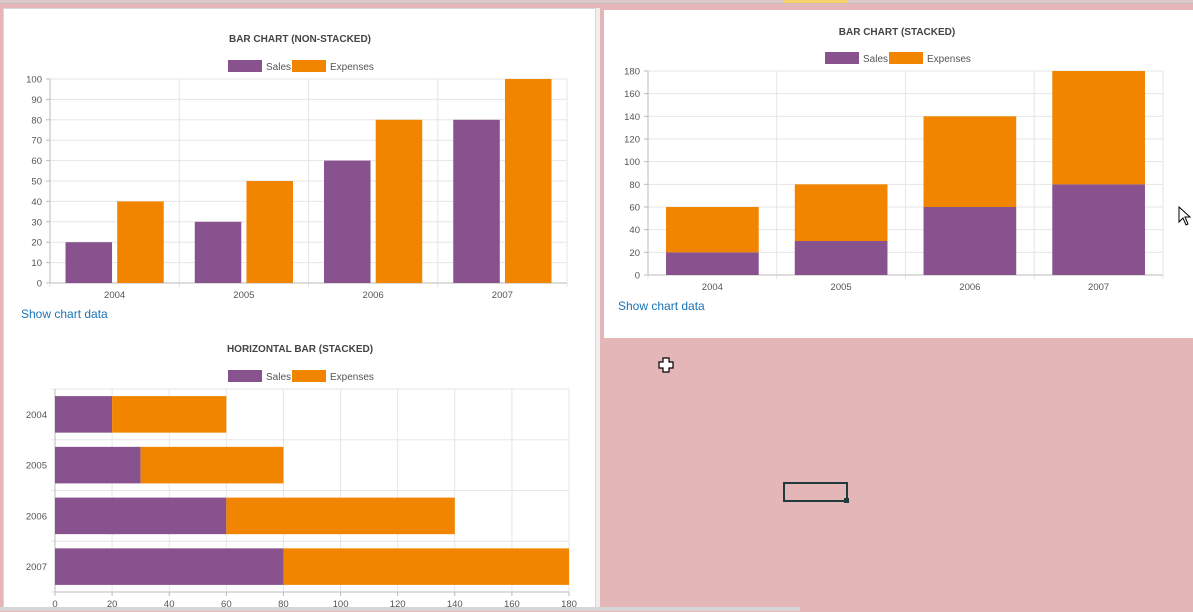 Image resolution: width=1193 pixels, height=612 pixels. Describe the element at coordinates (1185, 218) in the screenshot. I see `mouse-pointer-icon` at that location.